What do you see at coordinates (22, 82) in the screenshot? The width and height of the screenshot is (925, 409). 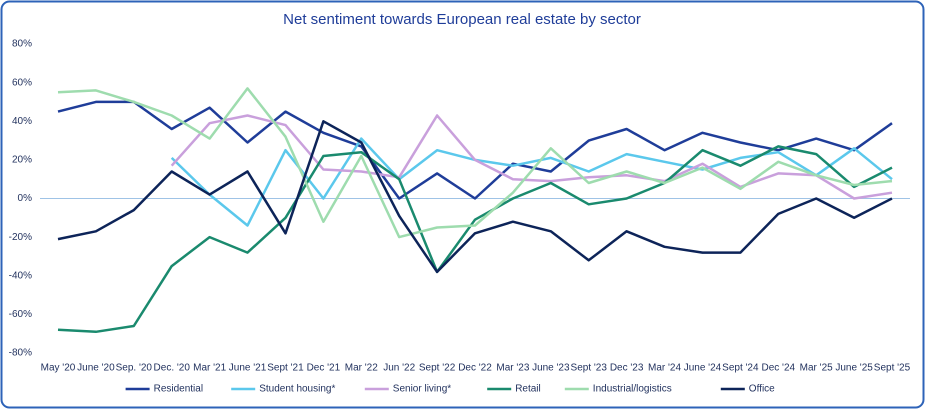 I see `y-tick-label: 60%` at bounding box center [22, 82].